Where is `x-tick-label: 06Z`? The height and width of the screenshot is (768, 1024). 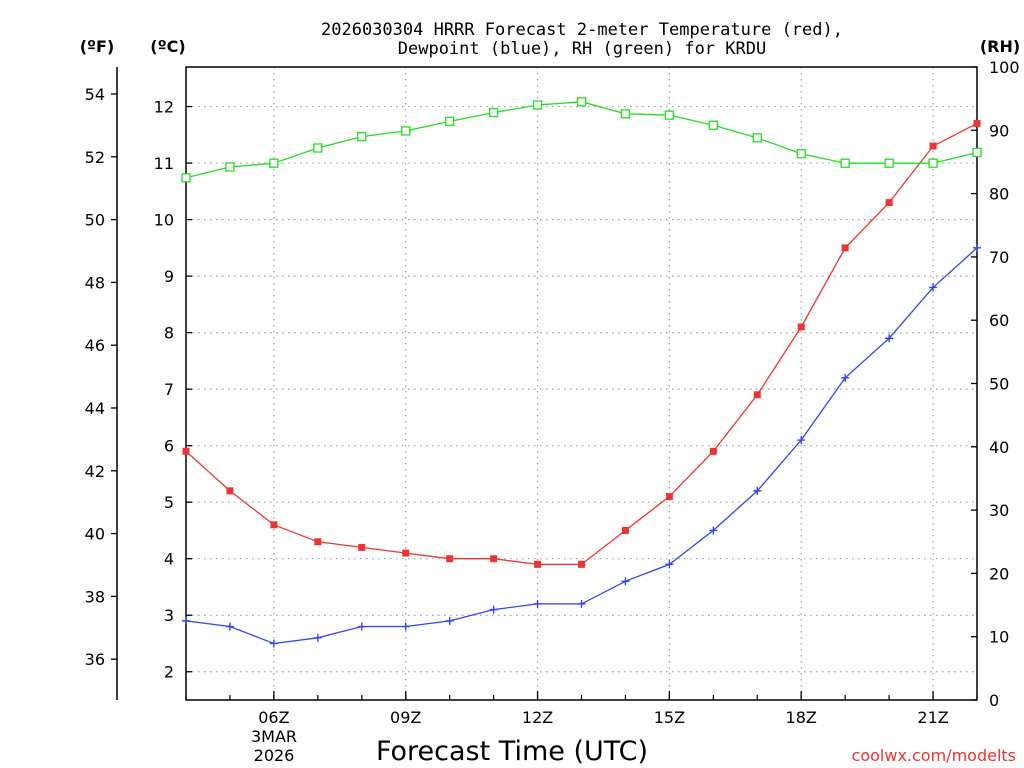 x-tick-label: 06Z is located at coordinates (273, 717).